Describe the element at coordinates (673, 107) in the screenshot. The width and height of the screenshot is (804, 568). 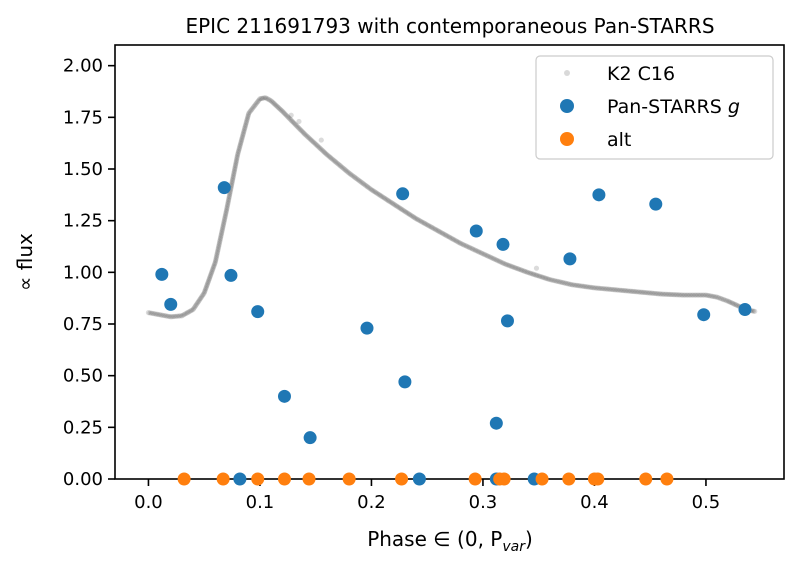
I see `legend-label-panstarrs: Pan-STARRS g` at that location.